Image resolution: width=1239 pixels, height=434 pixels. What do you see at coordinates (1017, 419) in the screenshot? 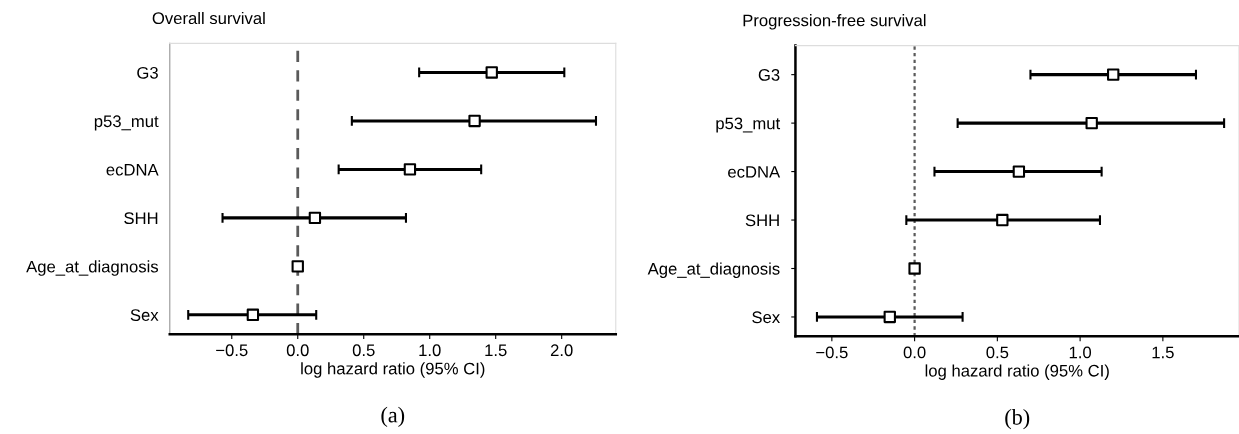
I see `text: (b)` at bounding box center [1017, 419].